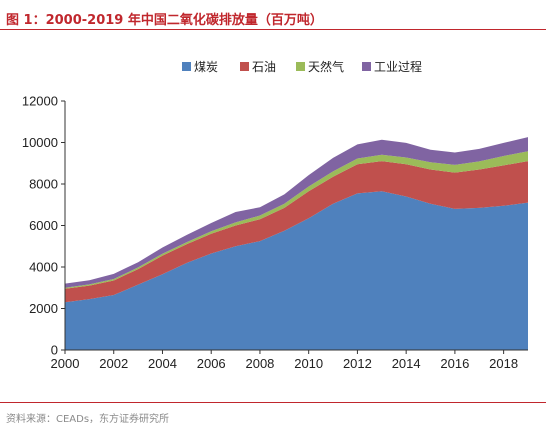  Describe the element at coordinates (113, 363) in the screenshot. I see `x-tick-label: 2002` at that location.